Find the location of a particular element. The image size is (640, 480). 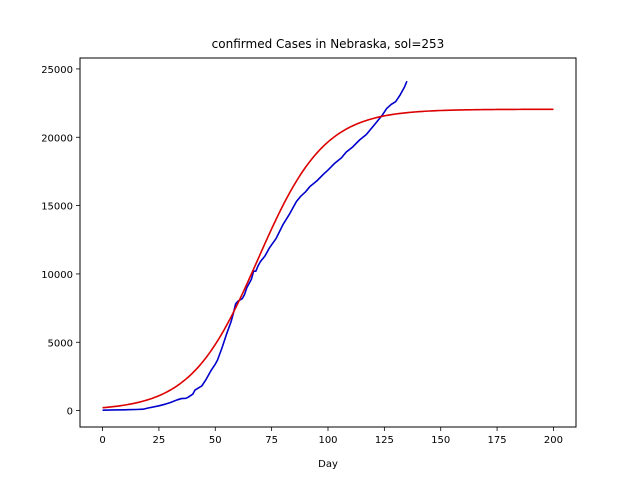

y-axis: 0 5000 10000 15000 20000 25000 is located at coordinates (60, 241).